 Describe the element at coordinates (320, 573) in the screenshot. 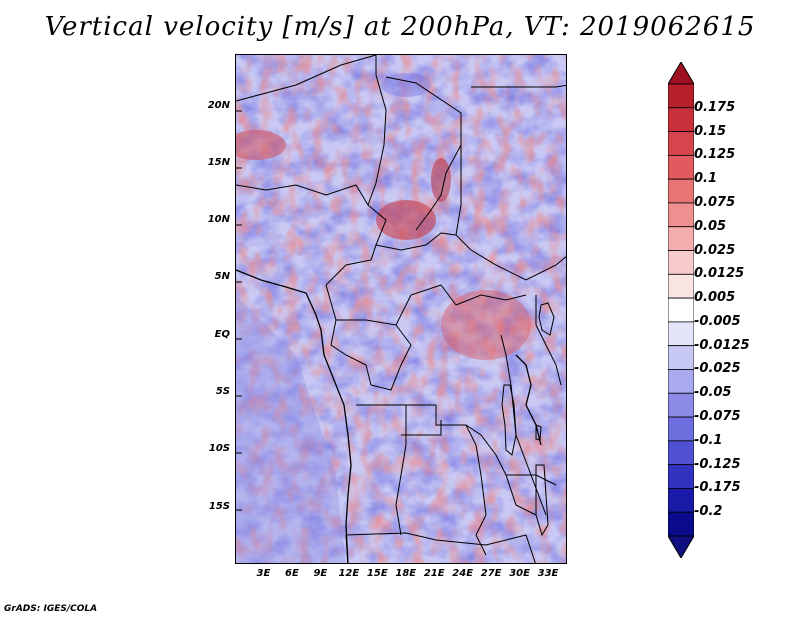

I see `lon-tick-label: 9E` at that location.